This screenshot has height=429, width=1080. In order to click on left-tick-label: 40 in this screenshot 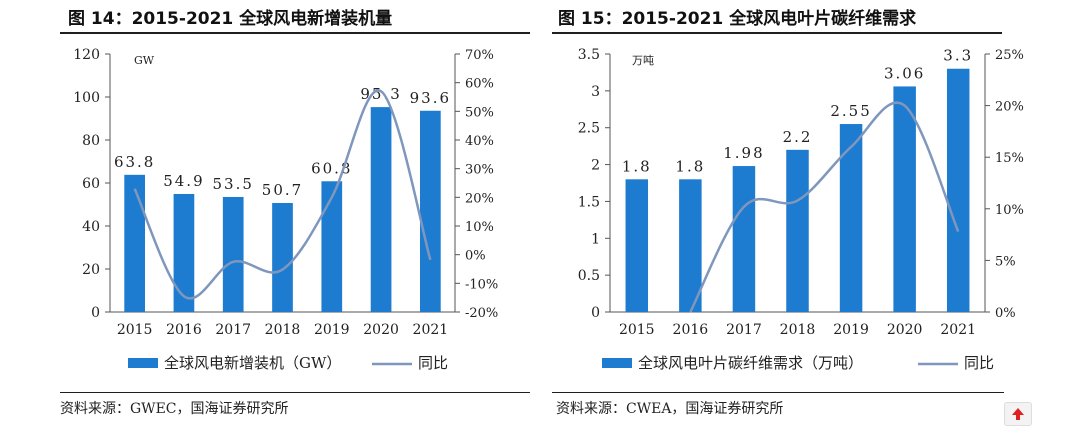, I will do `click(91, 227)`.